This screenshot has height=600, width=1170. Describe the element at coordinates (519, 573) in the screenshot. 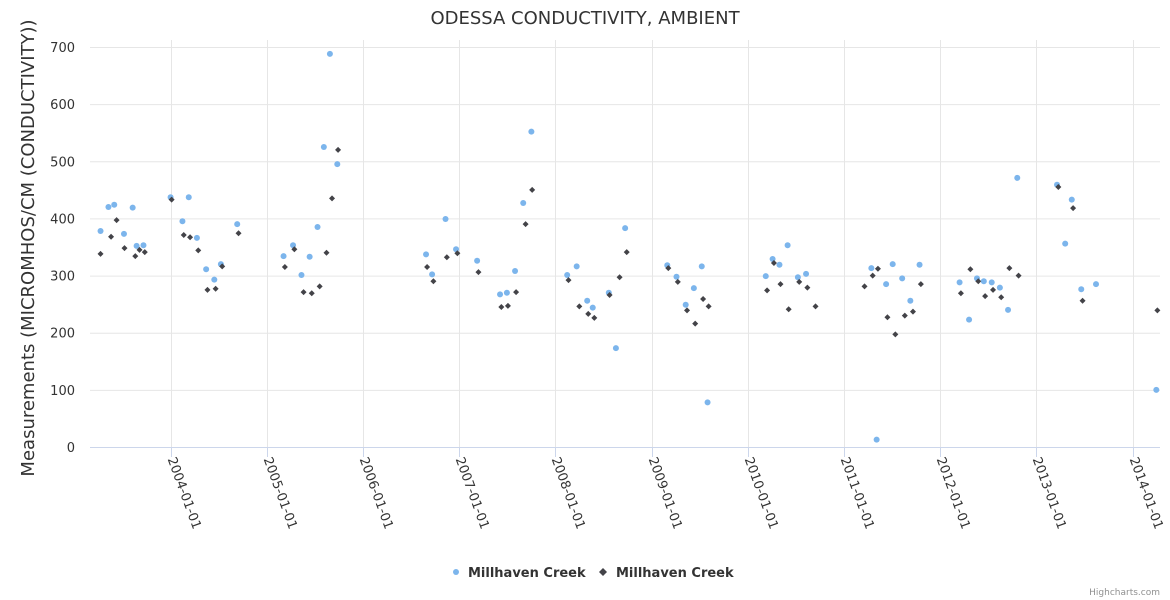

I see `legend-item-series-1: Millhaven Creek` at that location.